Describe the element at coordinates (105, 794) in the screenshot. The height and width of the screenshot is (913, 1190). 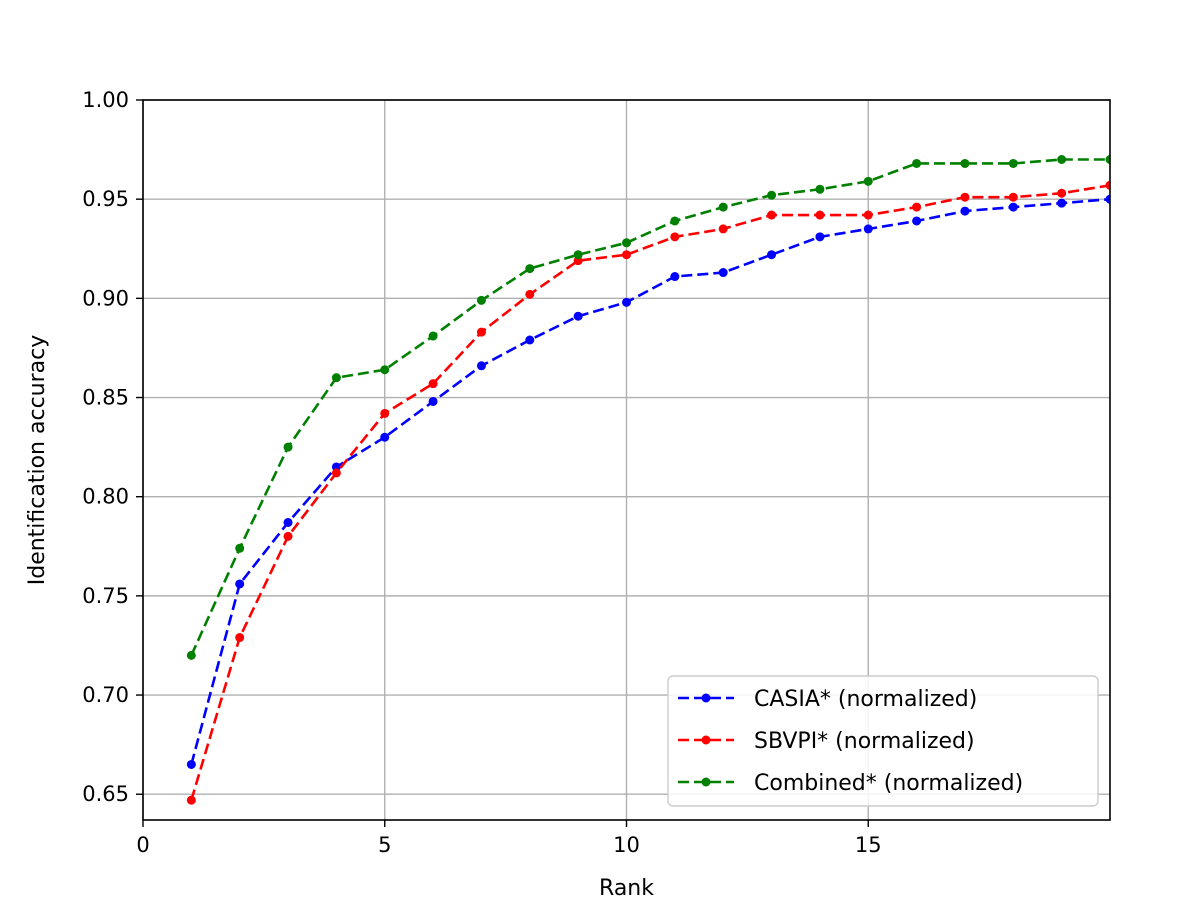
I see `y-tick-label: 0.65` at that location.